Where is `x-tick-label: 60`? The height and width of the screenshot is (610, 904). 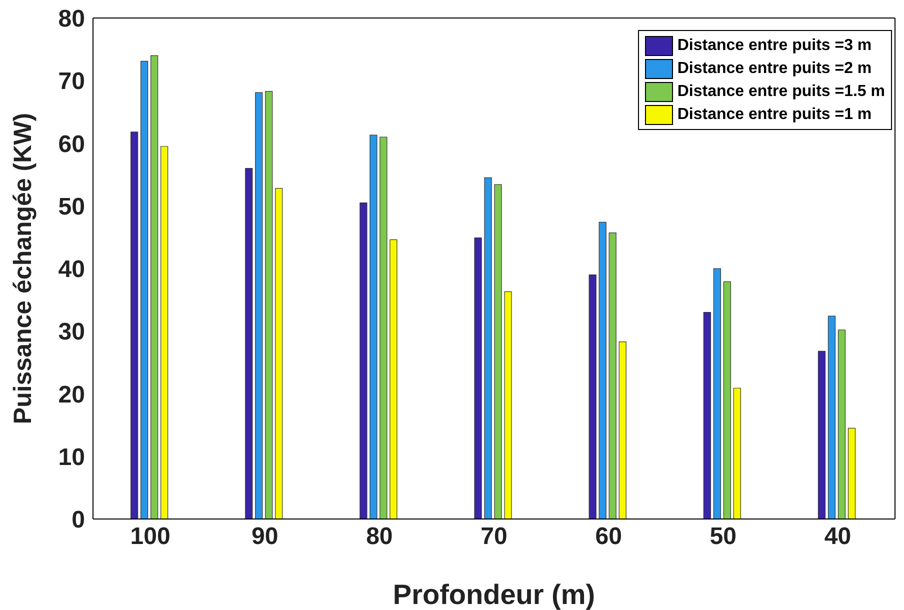 x-tick-label: 60 is located at coordinates (608, 536).